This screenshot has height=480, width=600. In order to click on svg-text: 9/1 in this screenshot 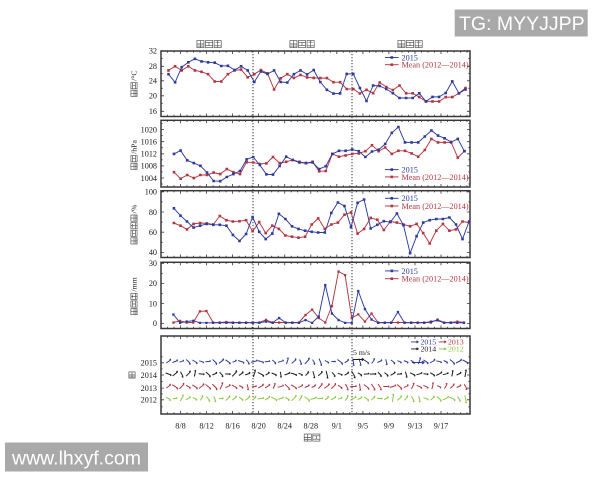, I will do `click(337, 426)`.